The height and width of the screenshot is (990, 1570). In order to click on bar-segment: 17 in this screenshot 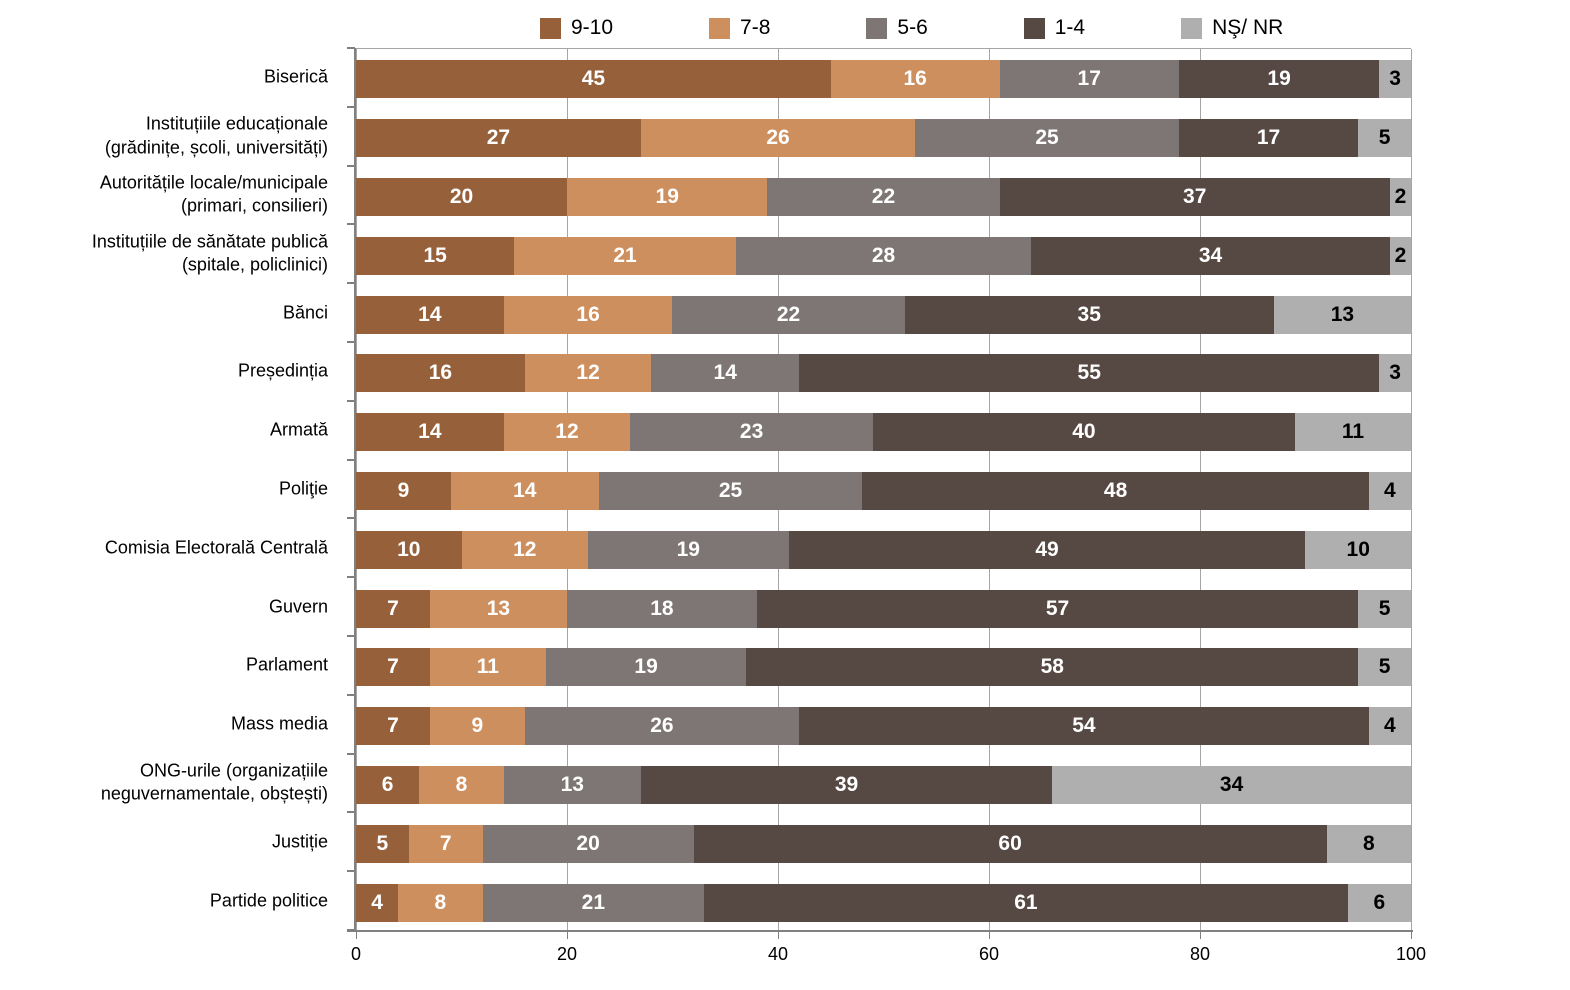, I will do `click(1089, 79)`.